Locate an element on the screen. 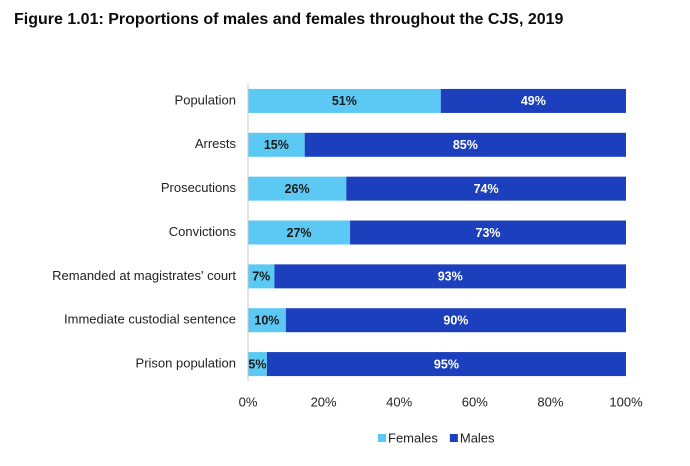  value-label: 74% is located at coordinates (486, 189).